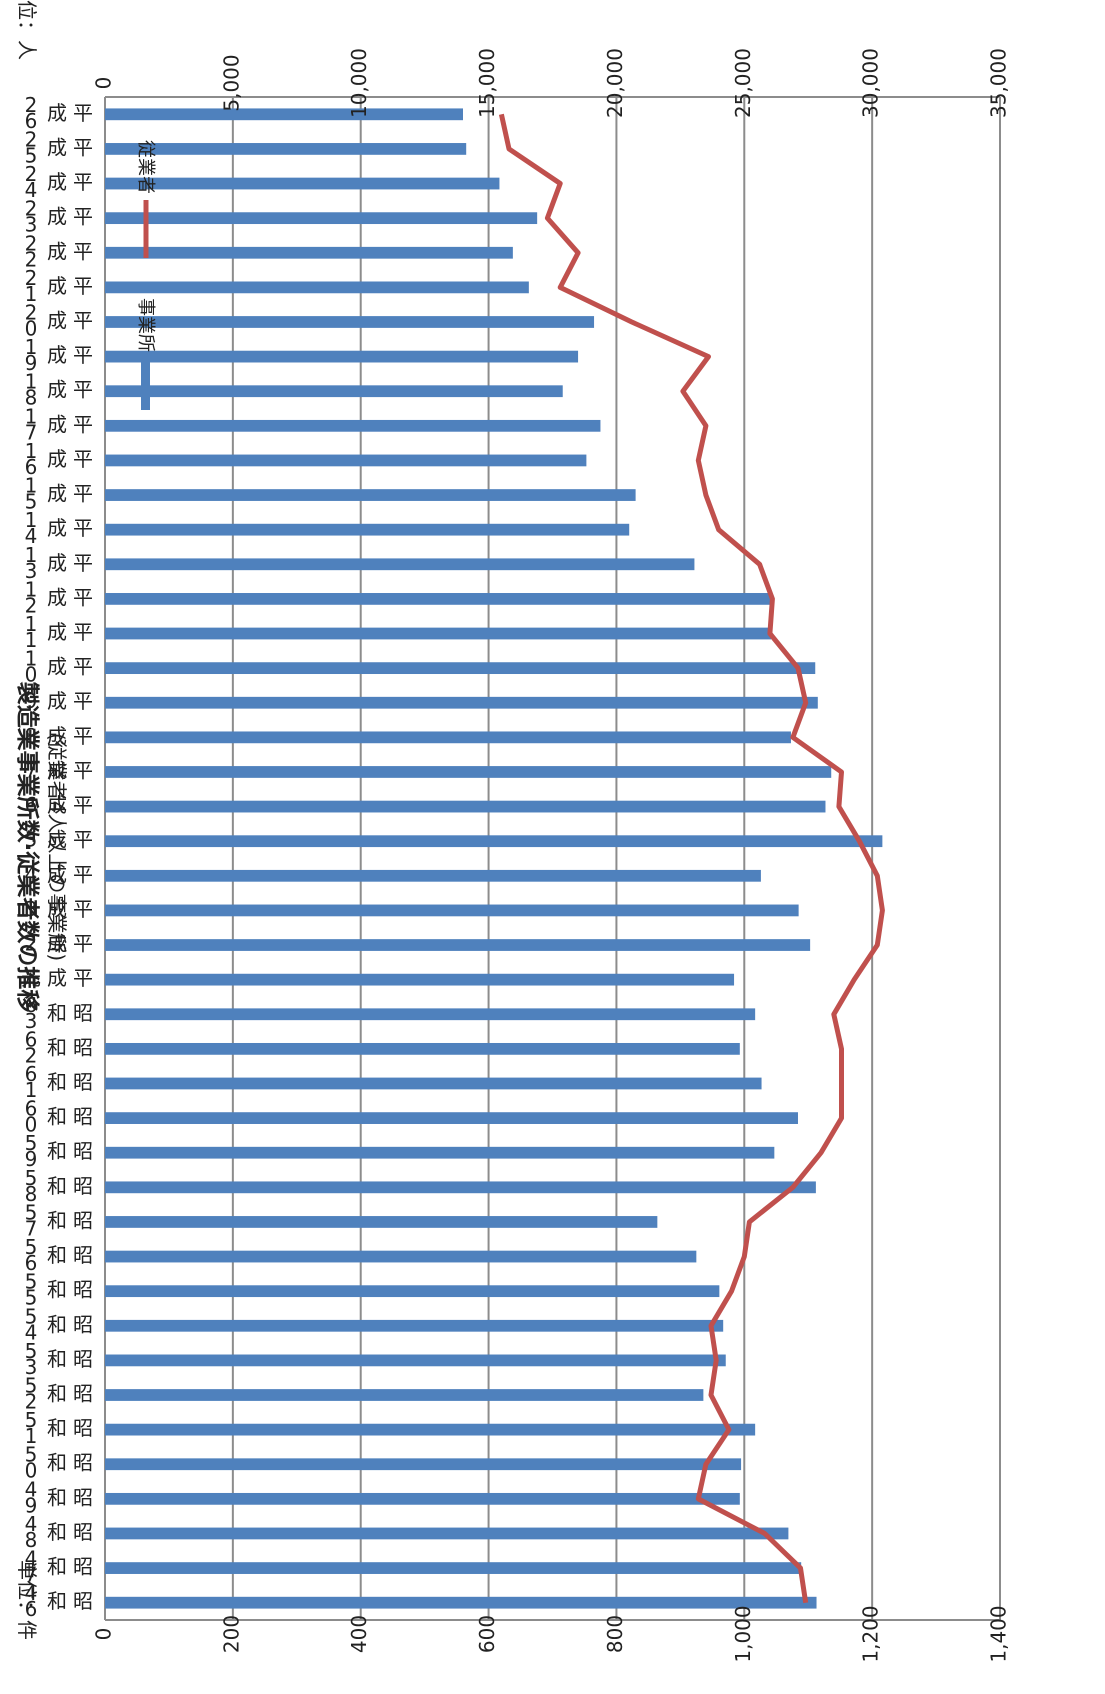 The width and height of the screenshot is (1105, 1694). What do you see at coordinates (615, 83) in the screenshot?
I see `right-tick-label: 20,000` at bounding box center [615, 83].